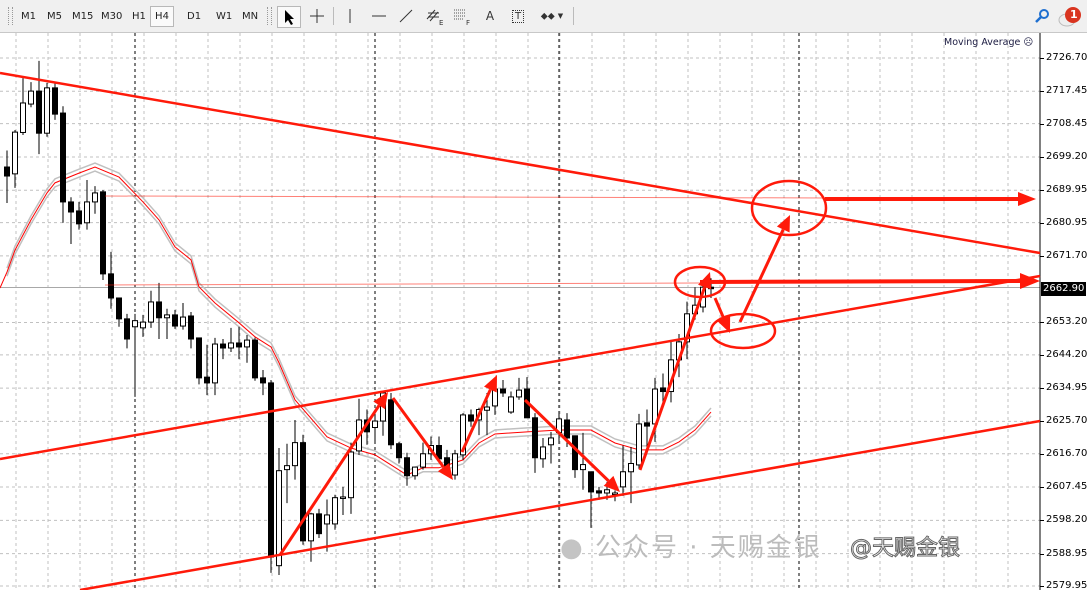 This screenshot has width=1087, height=592. What do you see at coordinates (289, 17) in the screenshot?
I see `cursor-icon` at bounding box center [289, 17].